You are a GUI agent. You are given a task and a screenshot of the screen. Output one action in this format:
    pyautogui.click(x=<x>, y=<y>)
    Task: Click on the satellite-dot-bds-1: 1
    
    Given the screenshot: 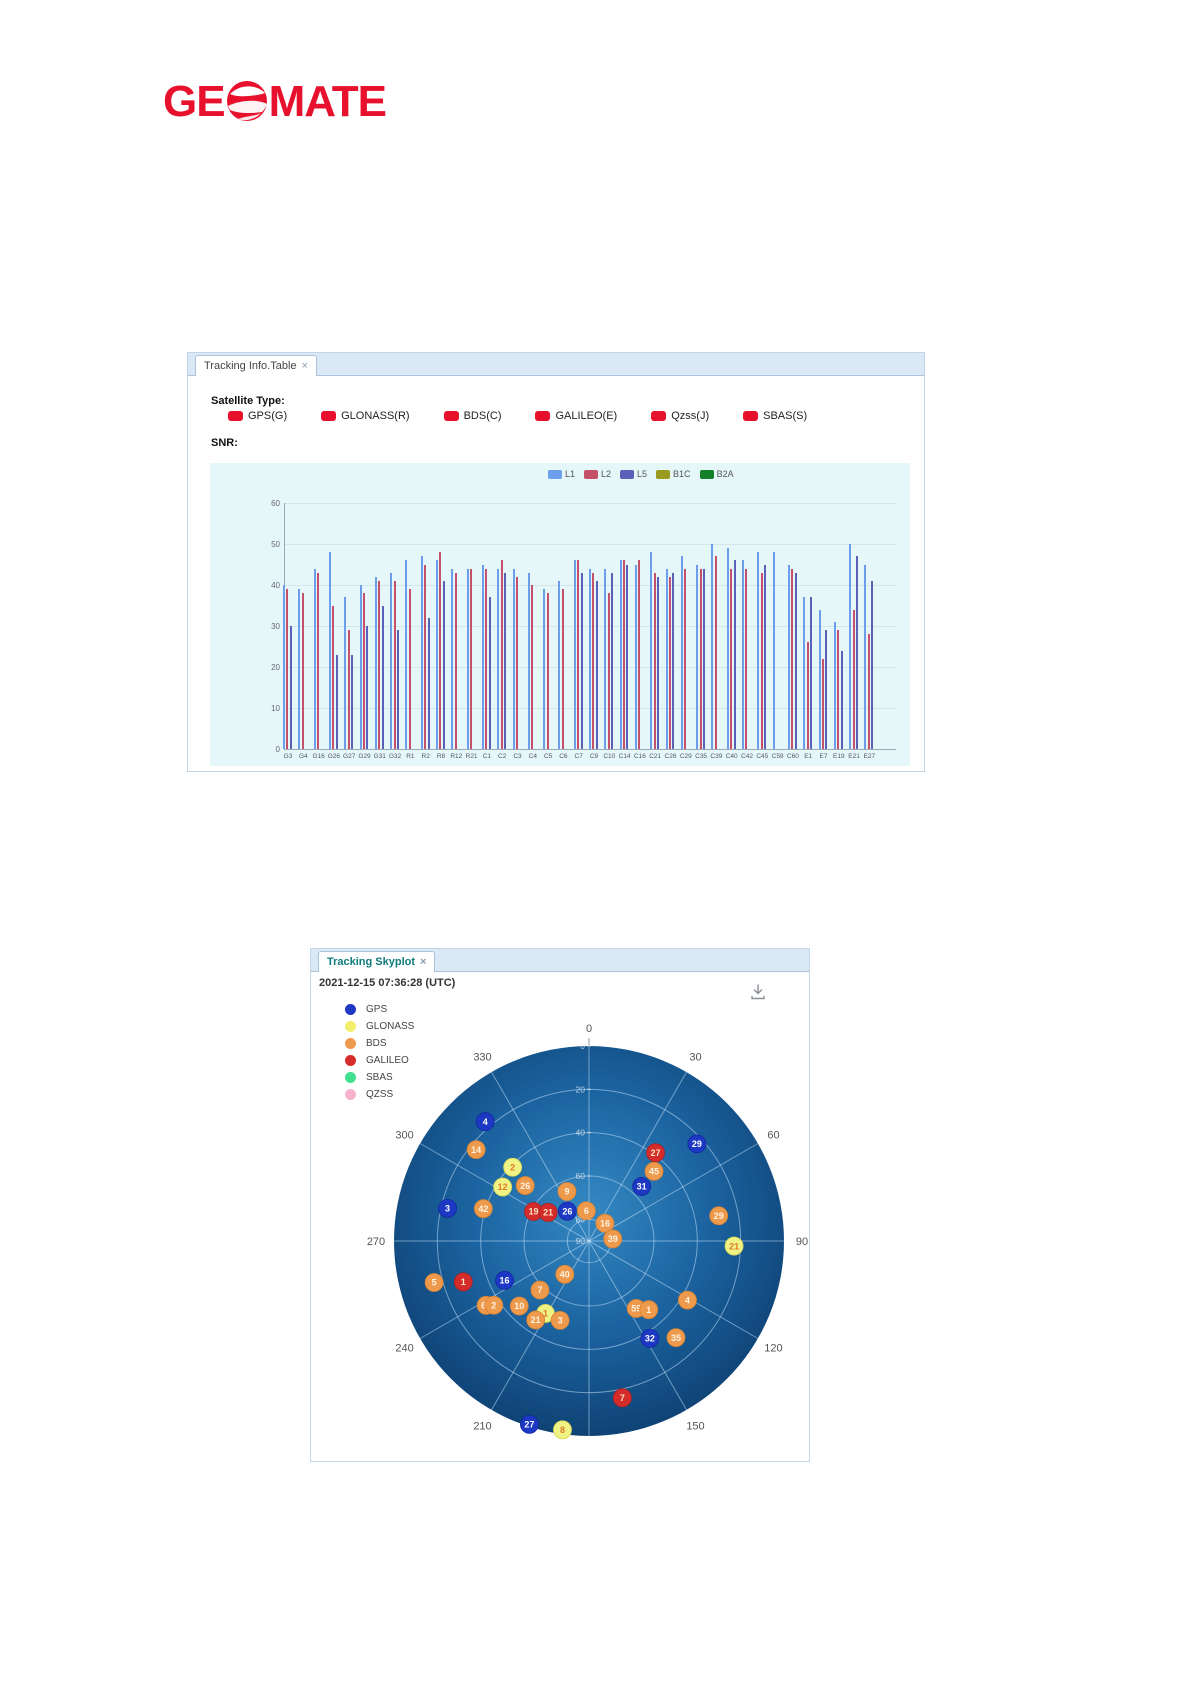 What is the action you would take?
    pyautogui.click(x=649, y=1310)
    